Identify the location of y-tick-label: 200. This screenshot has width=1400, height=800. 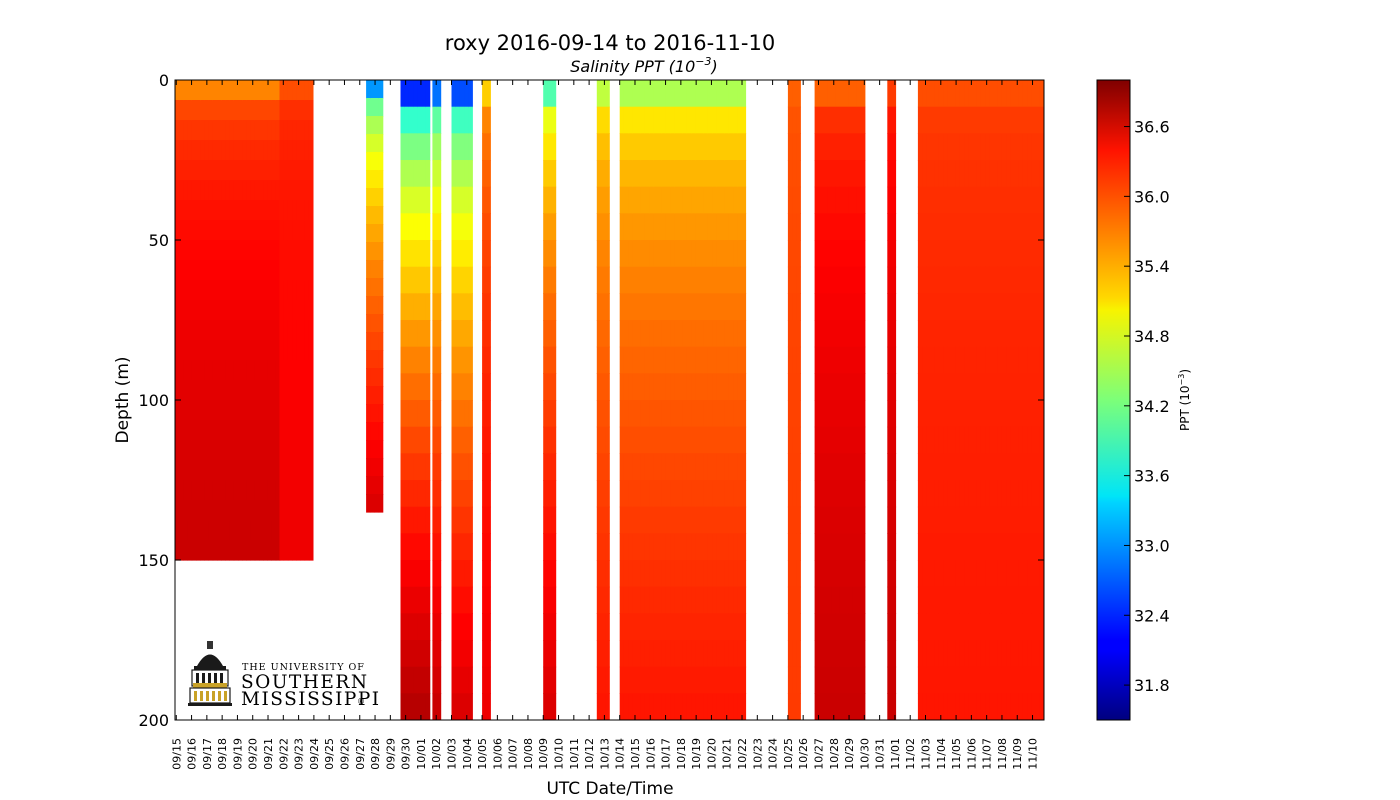
(153, 720).